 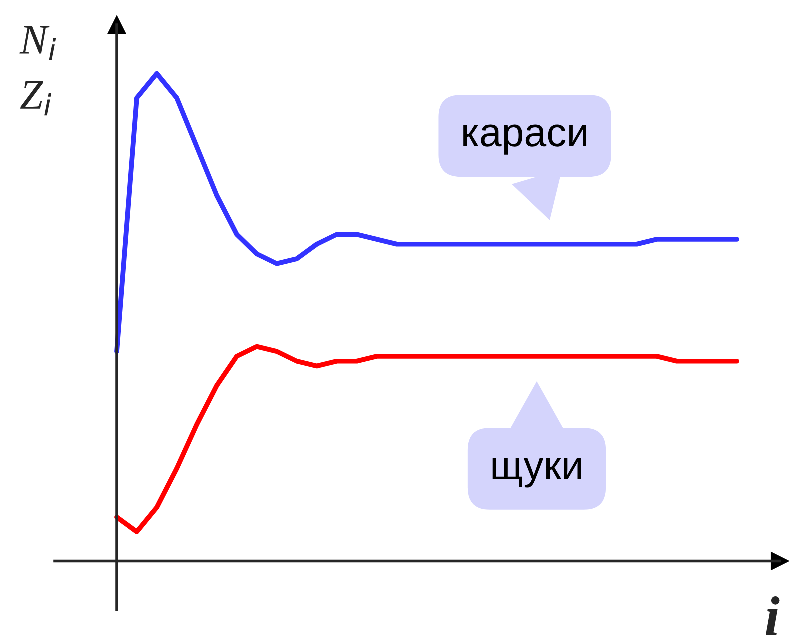 I want to click on y-axis-title: N$_{i}$ Z$_{i}$, so click(x=38, y=71).